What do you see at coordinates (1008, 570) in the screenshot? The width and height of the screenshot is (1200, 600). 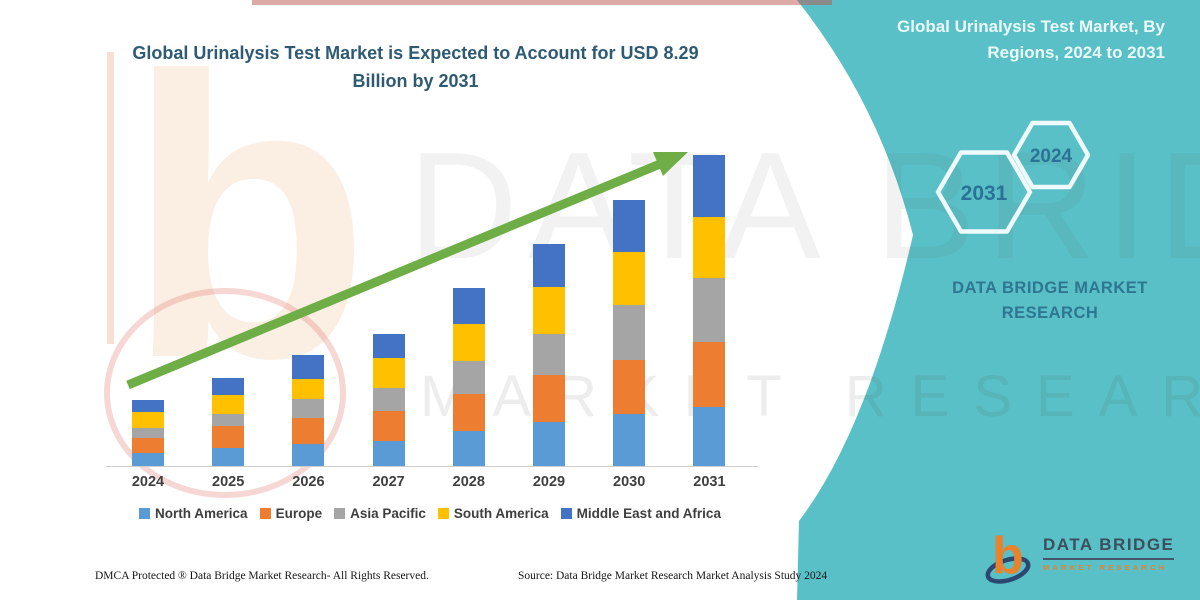 I see `logo-swoosh` at bounding box center [1008, 570].